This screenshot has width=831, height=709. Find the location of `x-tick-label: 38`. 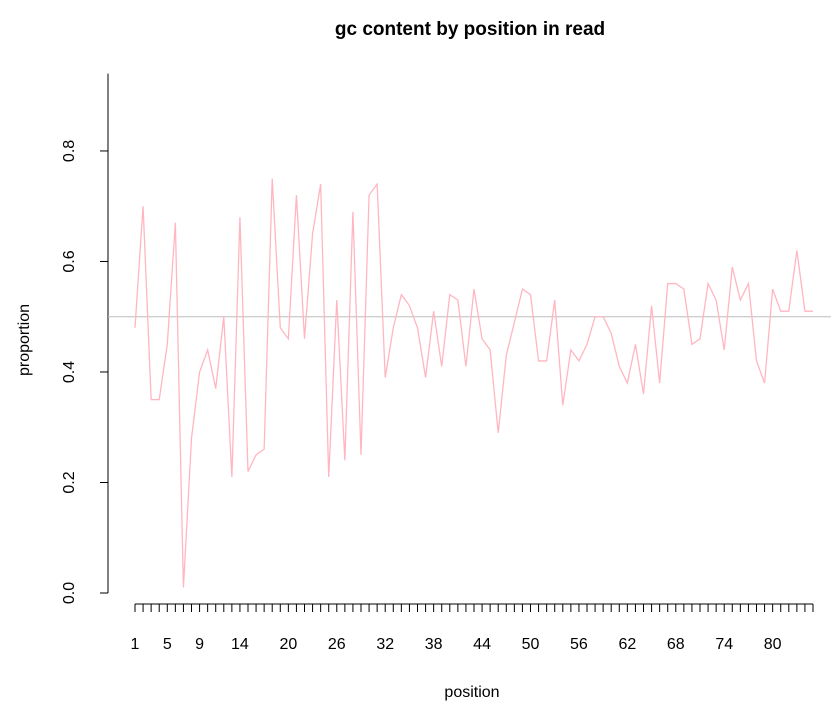

x-tick-label: 38 is located at coordinates (434, 644).